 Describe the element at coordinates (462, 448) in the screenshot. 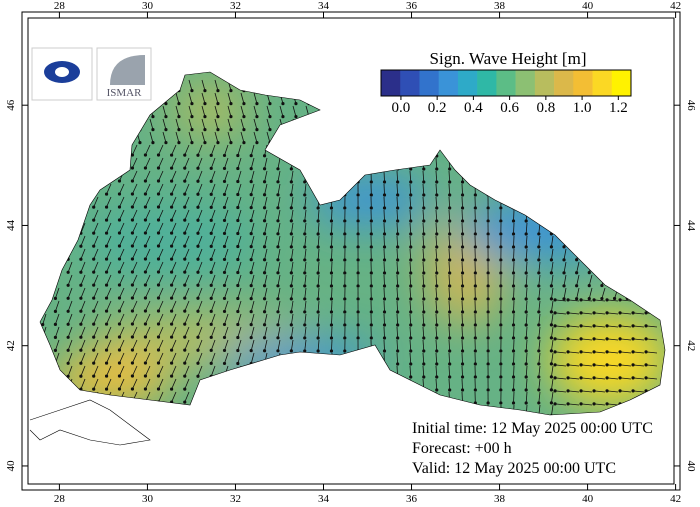

I see `info-line: Forecast: +00 h` at that location.